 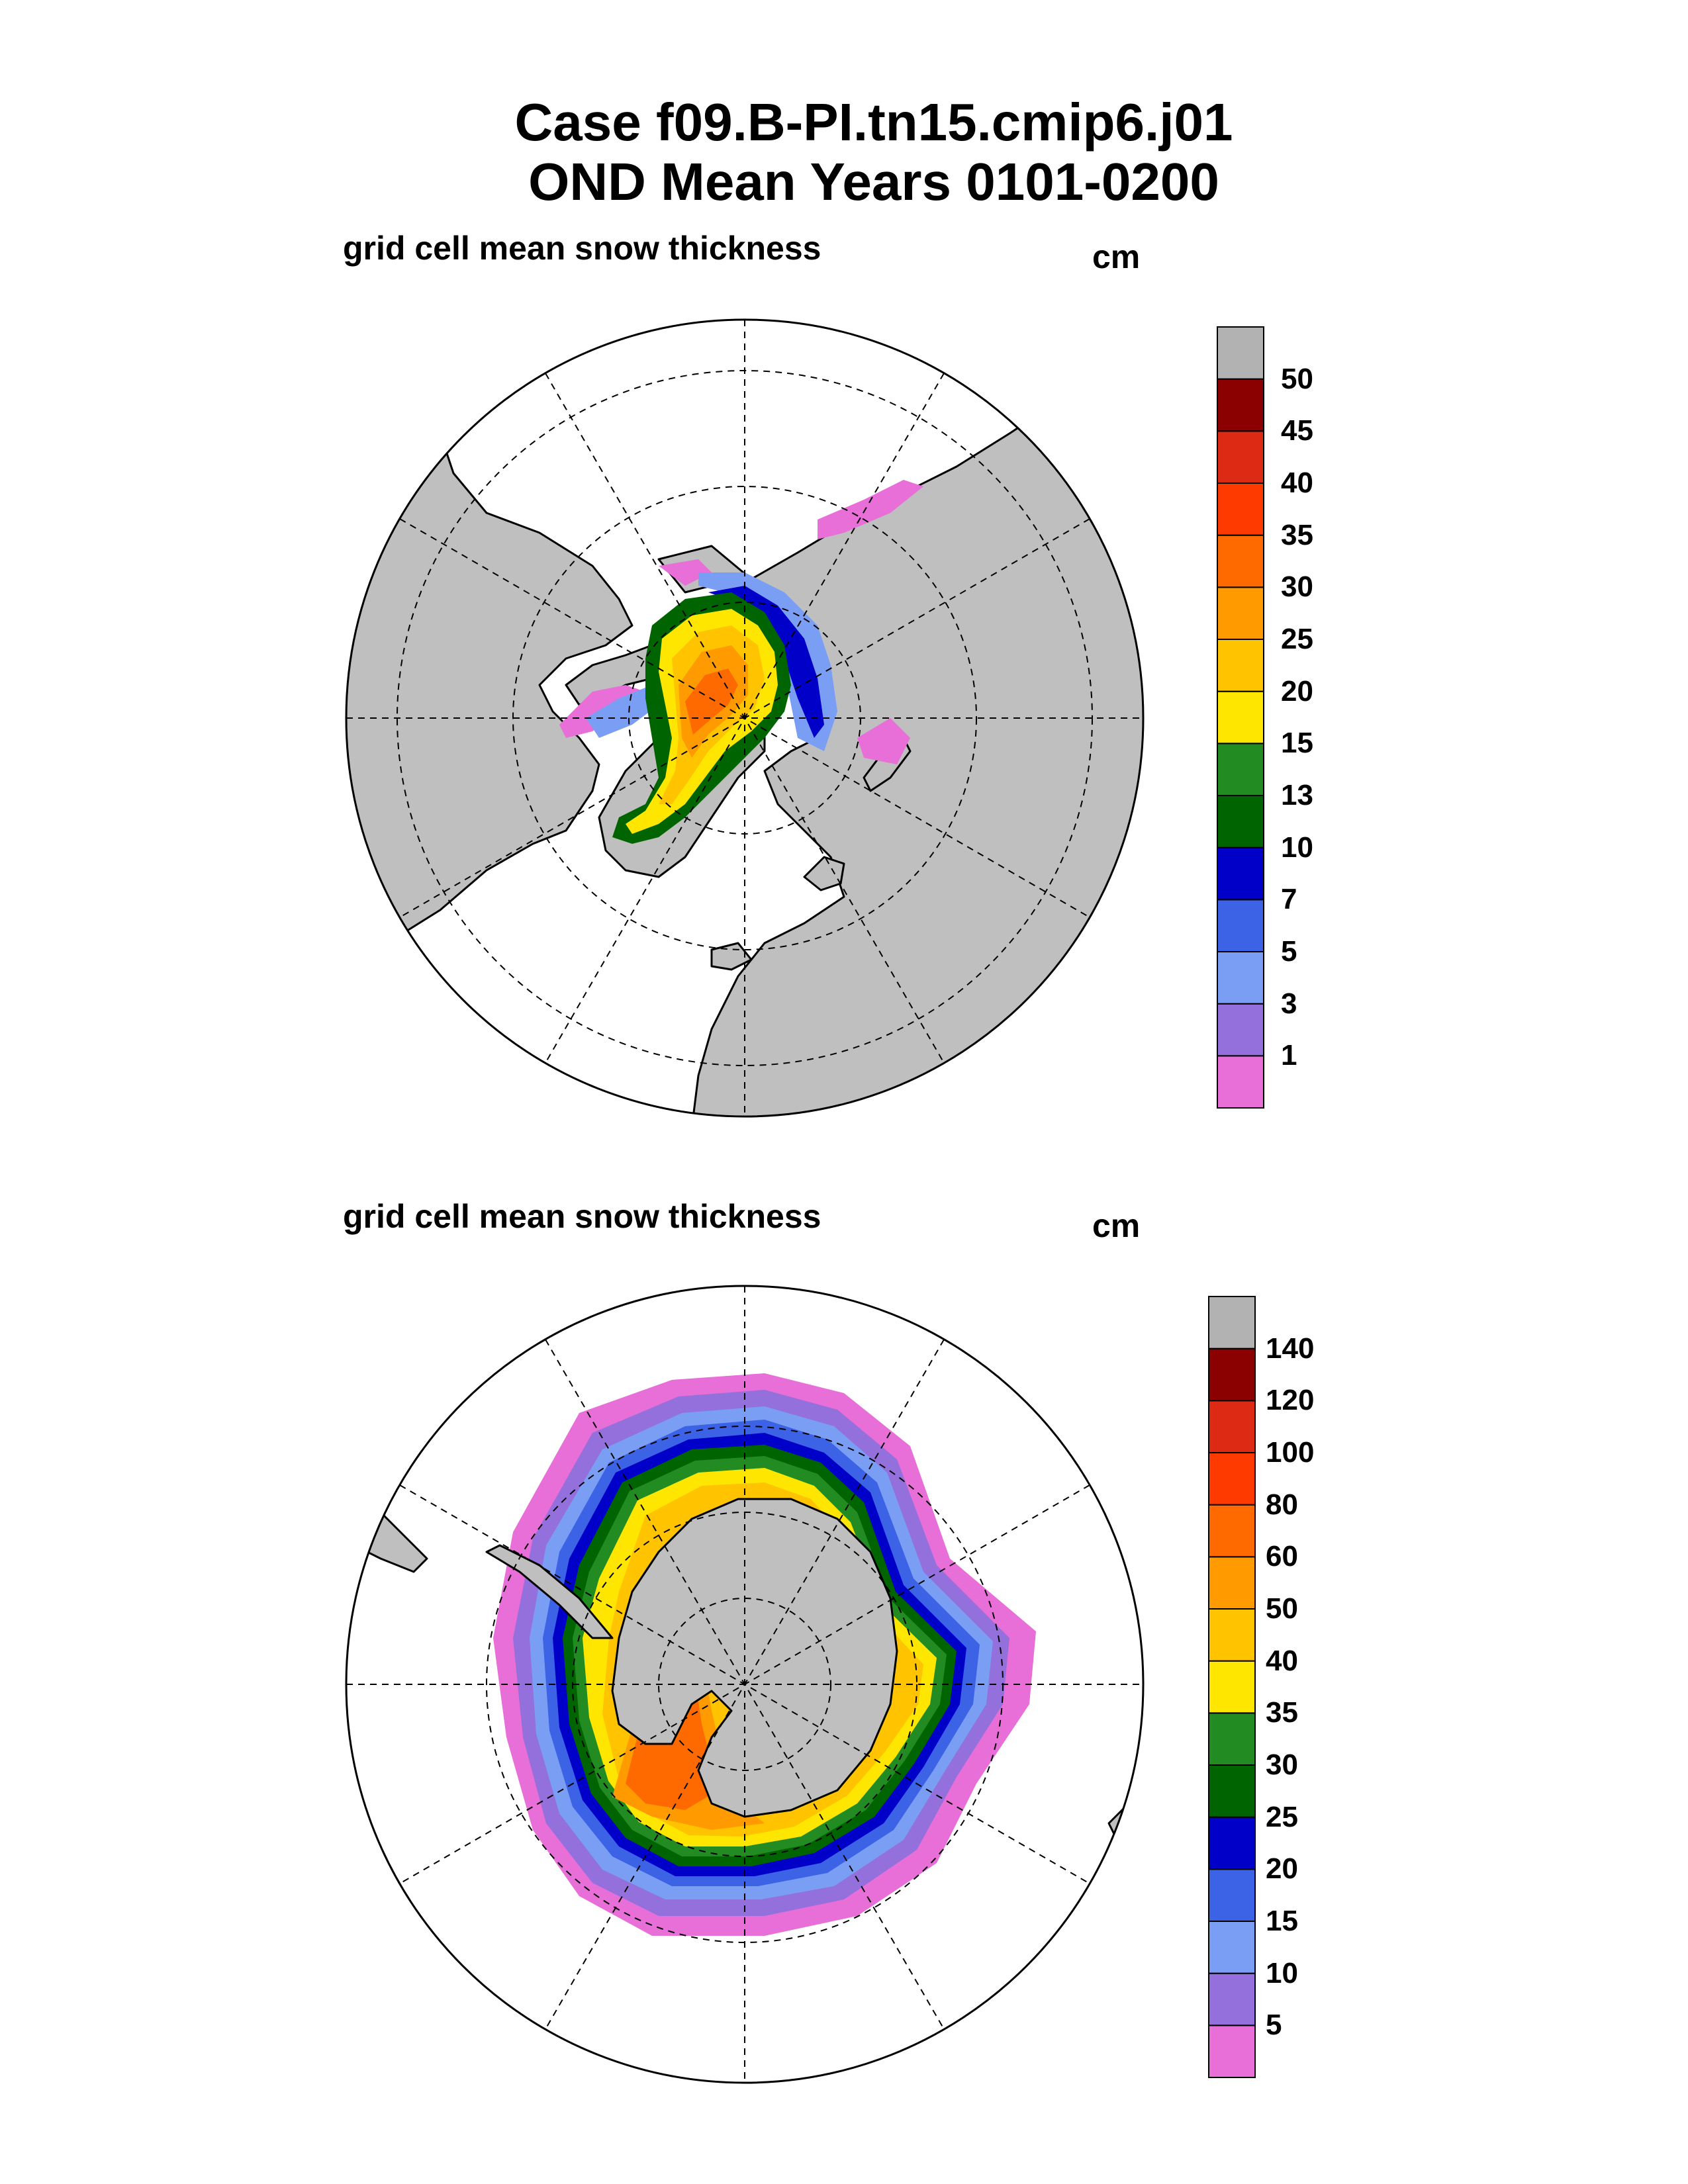 I want to click on colorbar-tick-label: 80, so click(x=1282, y=1504).